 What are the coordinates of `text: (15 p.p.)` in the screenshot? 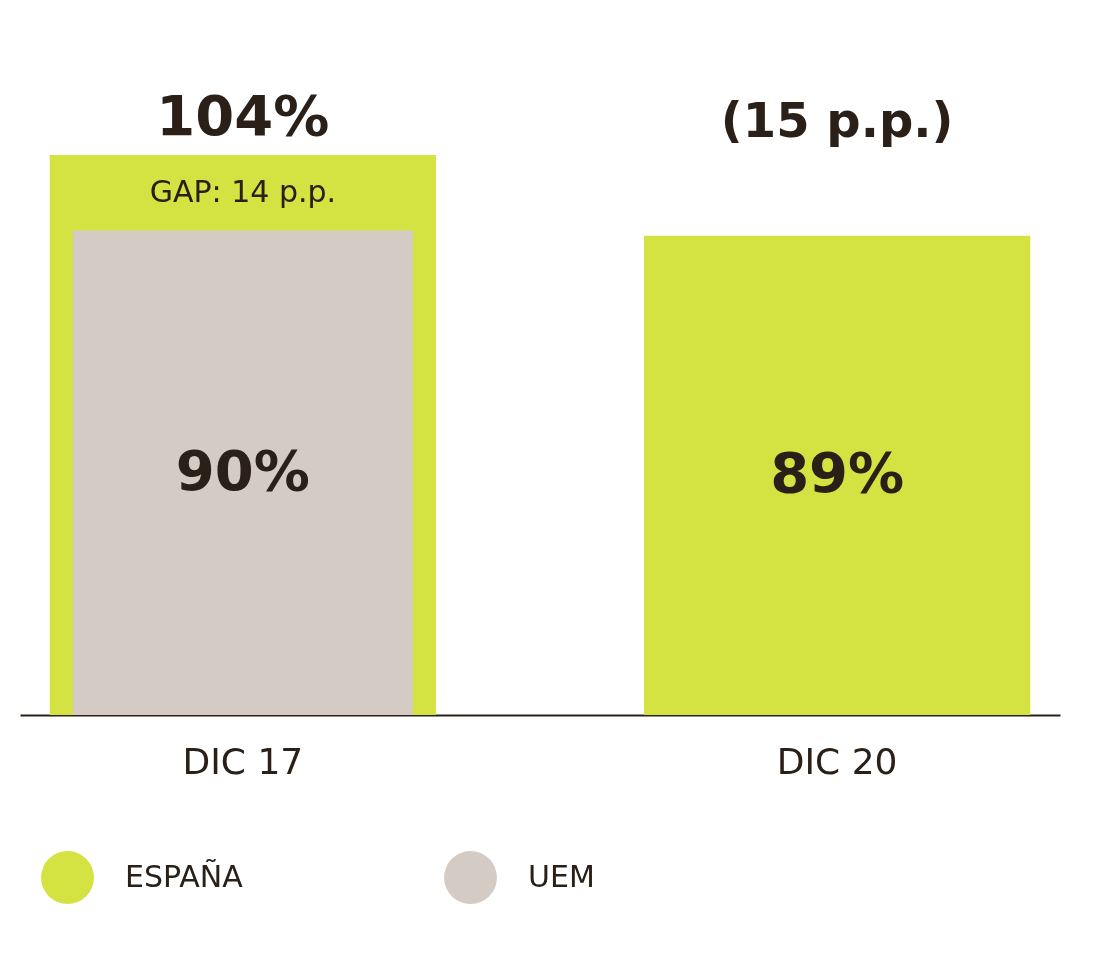 It's located at (837, 120).